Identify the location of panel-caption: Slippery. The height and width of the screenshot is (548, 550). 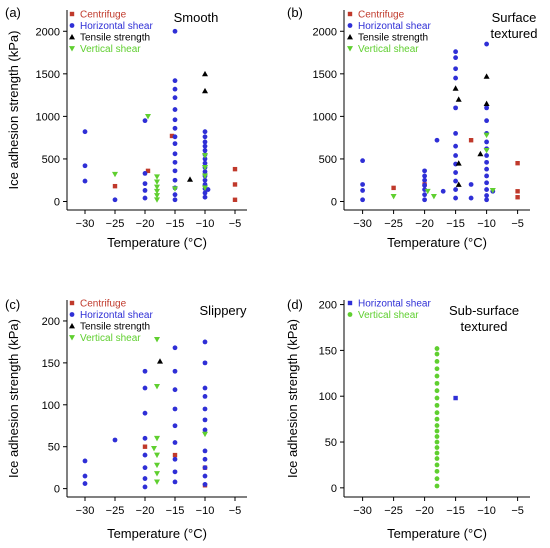
(223, 310).